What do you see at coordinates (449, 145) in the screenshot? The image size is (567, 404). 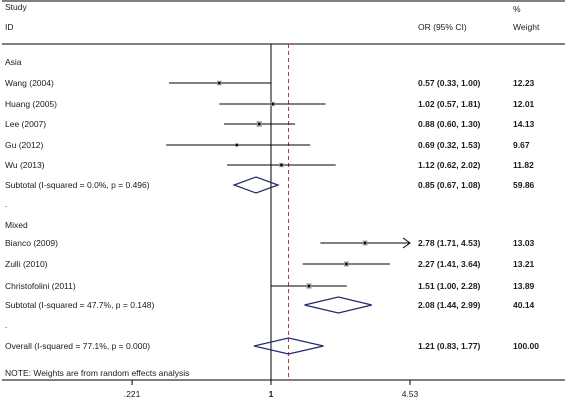 I see `ci-text-0-3: 0.69 (0.32, 1.53)` at bounding box center [449, 145].